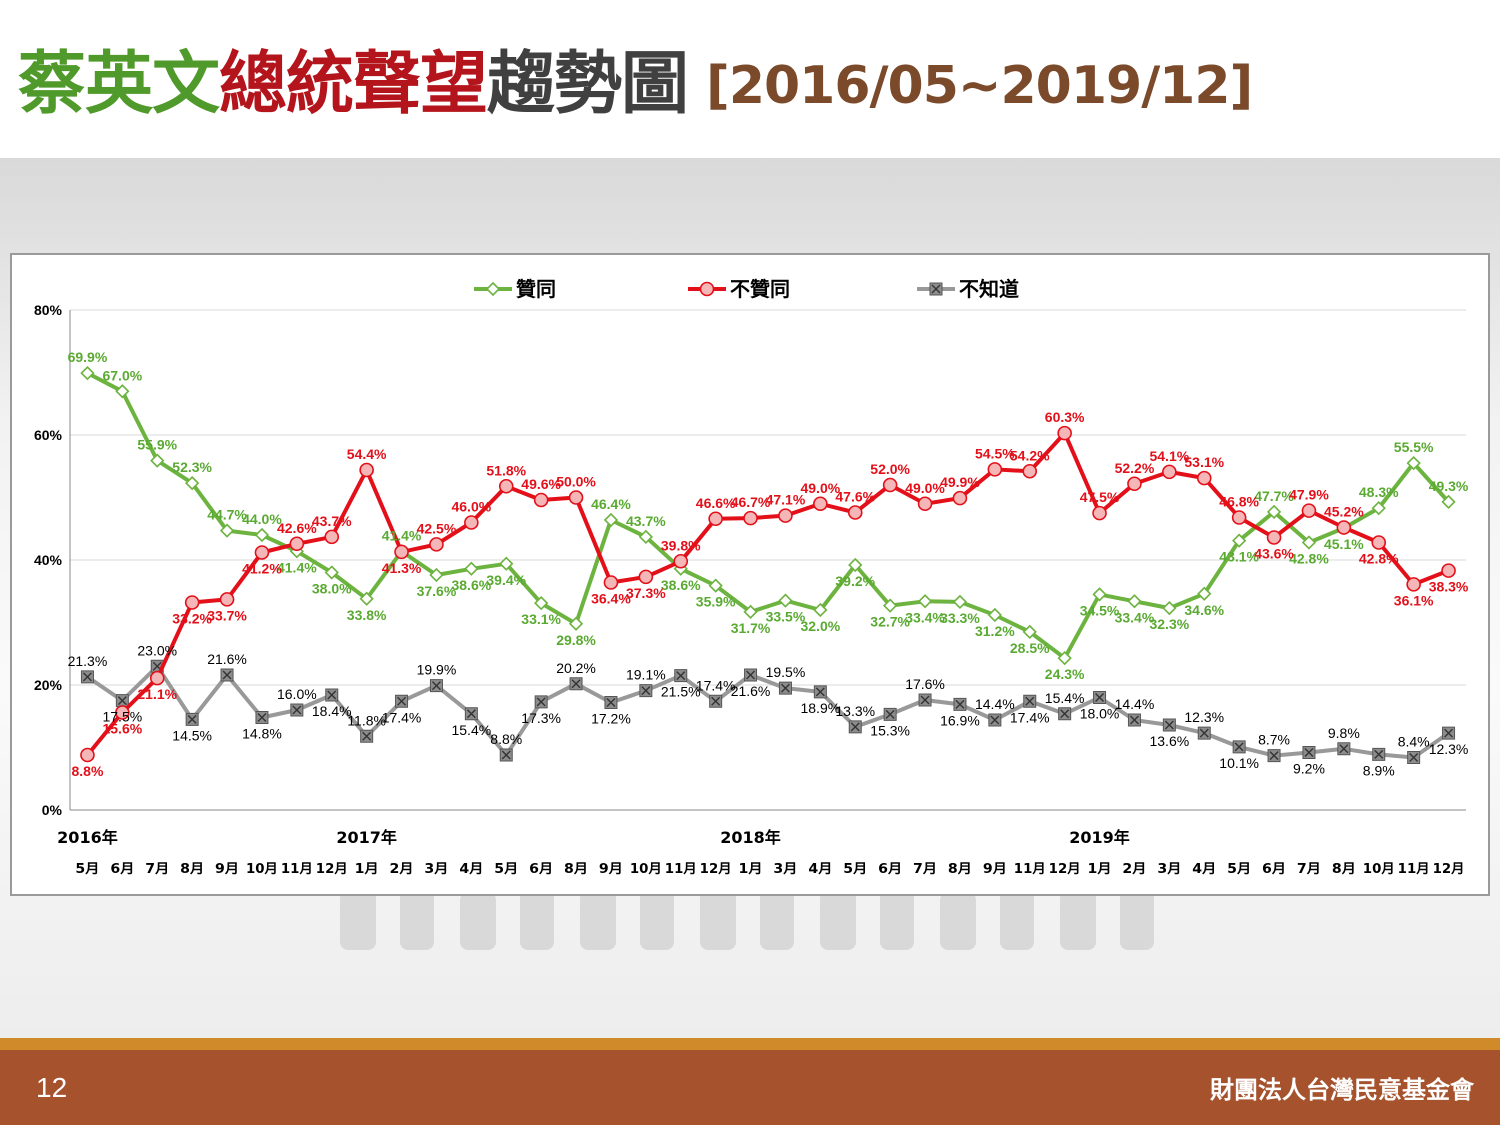 The width and height of the screenshot is (1500, 1125). Describe the element at coordinates (1169, 624) in the screenshot. I see `data-label-approve: 32.3%` at that location.